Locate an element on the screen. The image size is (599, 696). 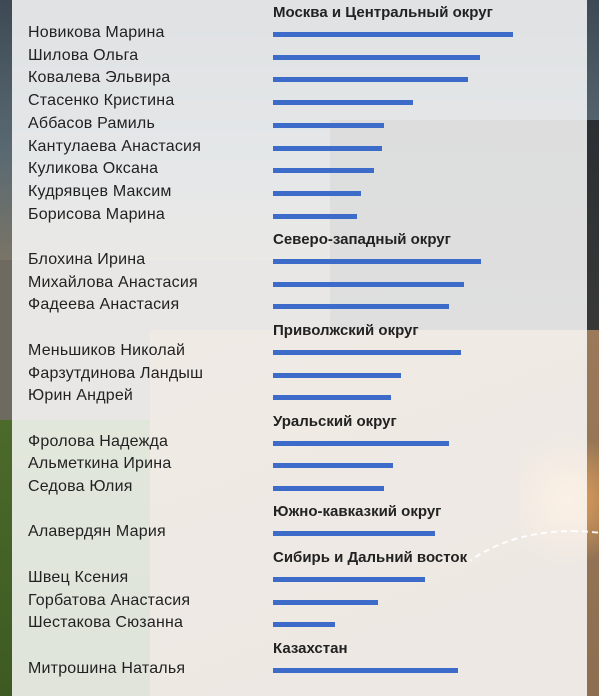
person-name: Альметкина Ирина is located at coordinates (100, 464).